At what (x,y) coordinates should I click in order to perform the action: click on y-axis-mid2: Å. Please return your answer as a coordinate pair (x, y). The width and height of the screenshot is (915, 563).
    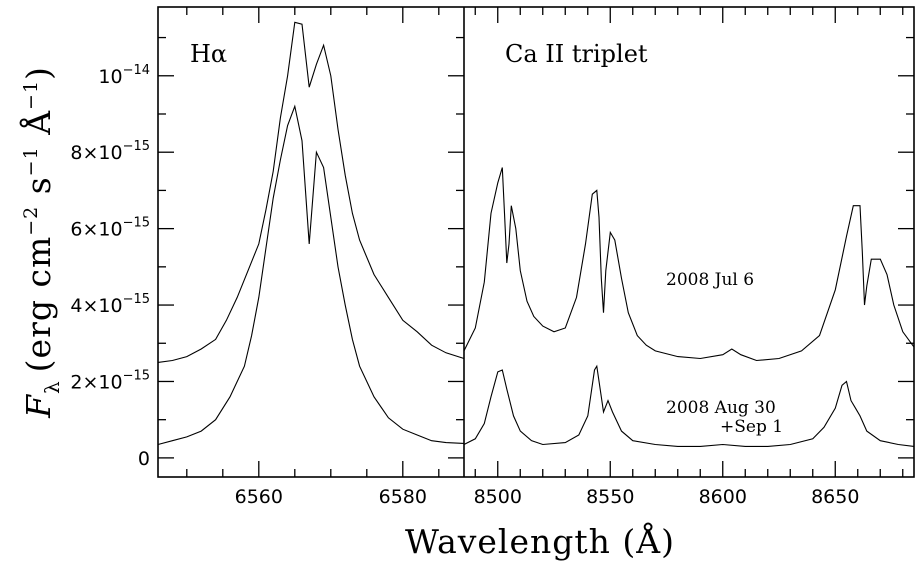
    Looking at the image, I should click on (38, 128).